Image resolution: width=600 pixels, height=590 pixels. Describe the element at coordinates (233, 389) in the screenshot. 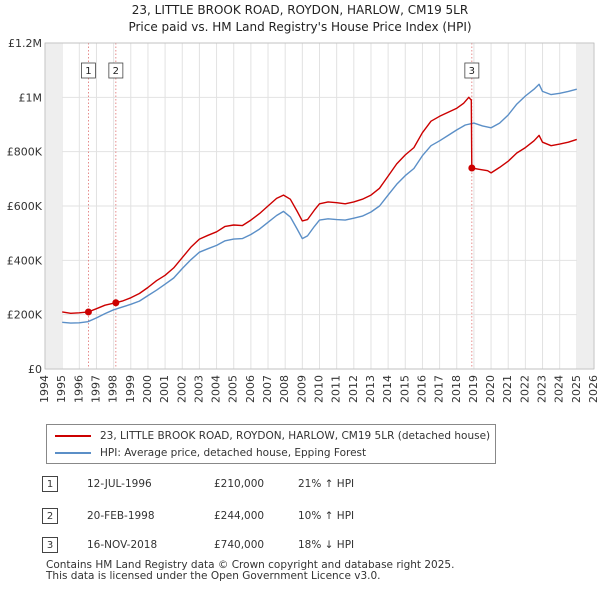

I see `x-tick-label: 2005` at that location.